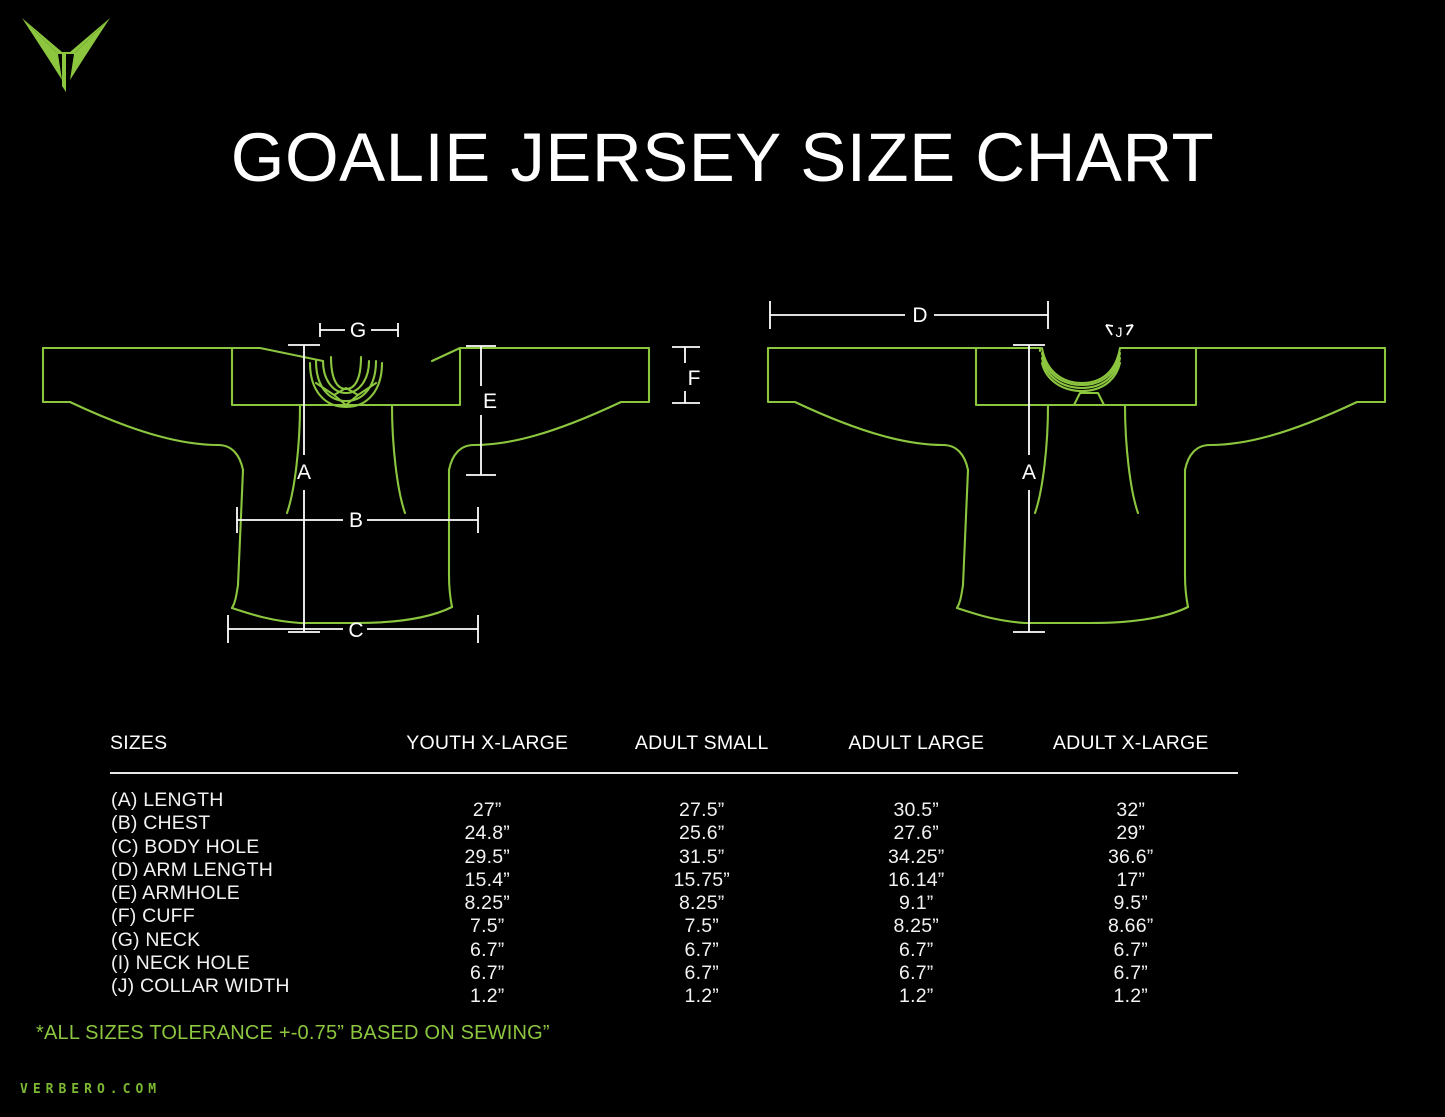  Describe the element at coordinates (161, 823) in the screenshot. I see `row-label: (B) CHEST` at that location.